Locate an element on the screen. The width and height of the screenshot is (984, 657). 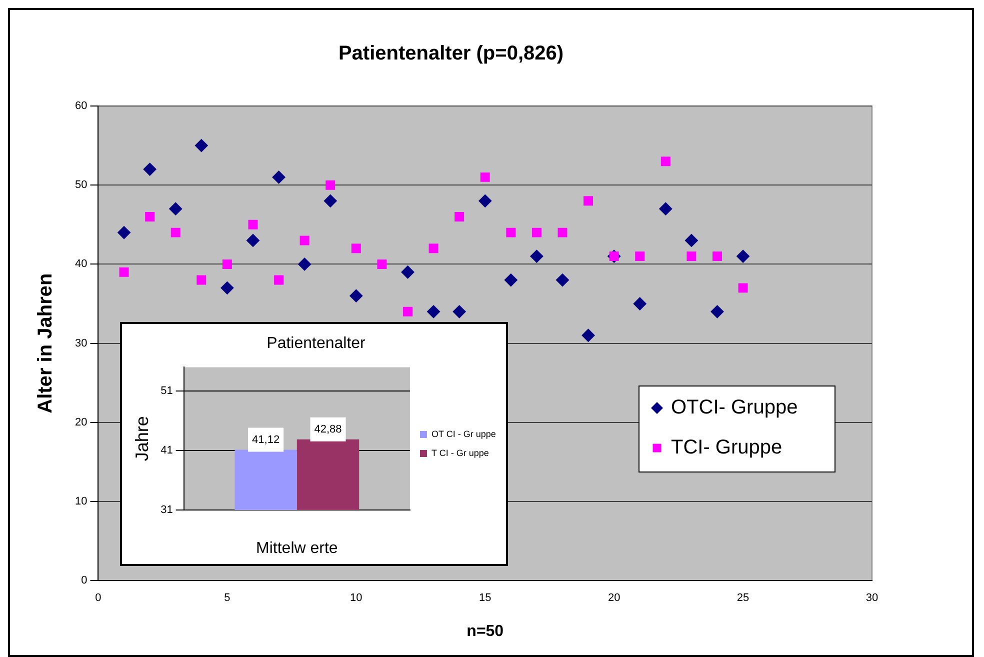
y-axis-title: Alter in Jahren is located at coordinates (45, 343).